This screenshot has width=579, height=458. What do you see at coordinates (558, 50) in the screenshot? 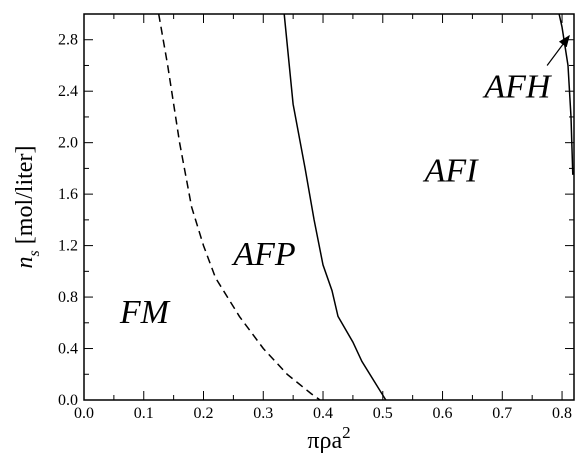
I see `annotation-arrow` at bounding box center [558, 50].